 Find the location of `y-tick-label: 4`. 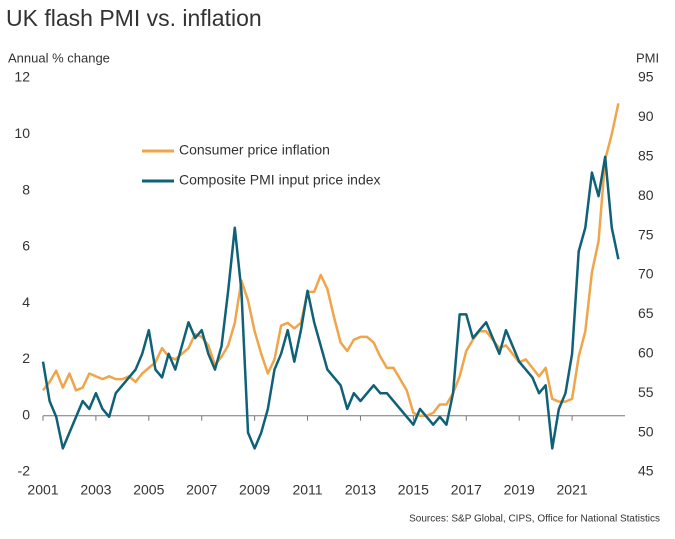

y-tick-label: 4 is located at coordinates (26, 302).